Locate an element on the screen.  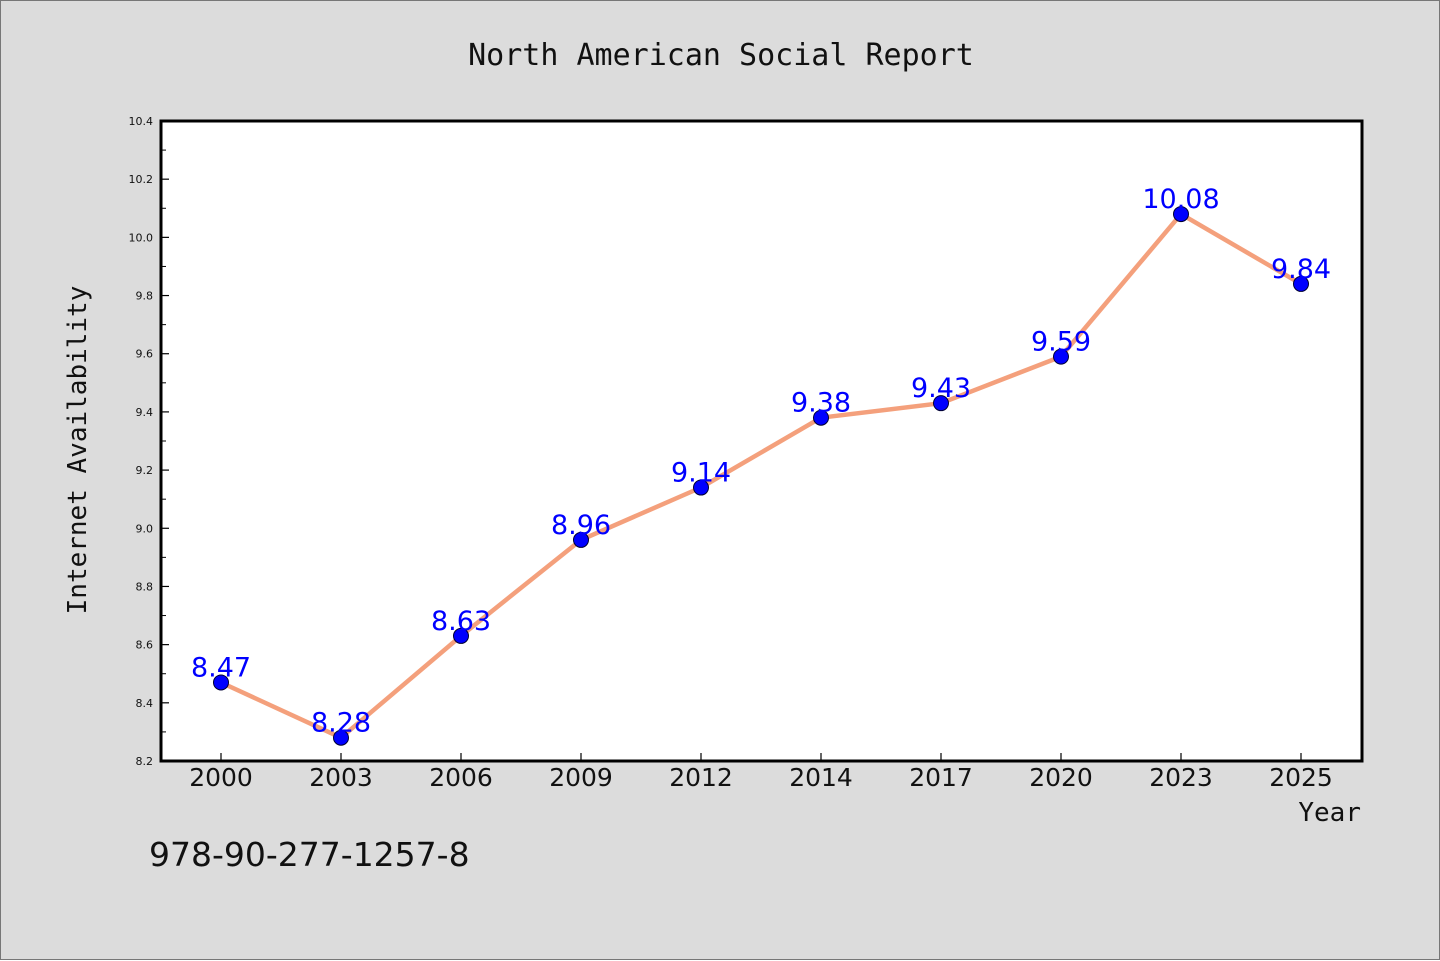
y-tick-label: 8.2 is located at coordinates (145, 761).